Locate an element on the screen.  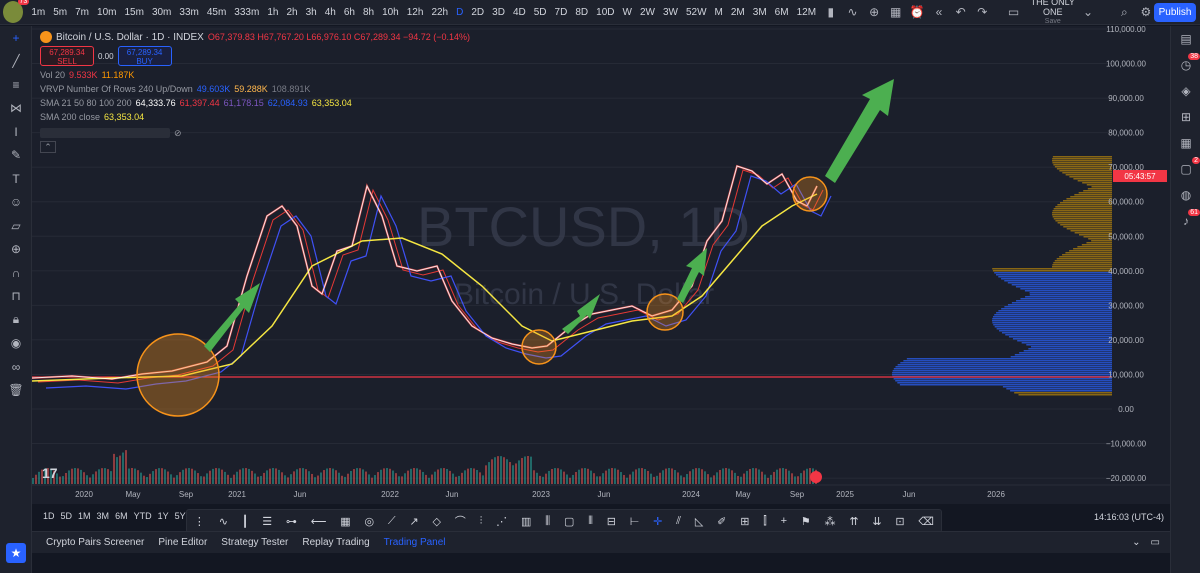
interval-33m: 33m is located at coordinates (189, 12).